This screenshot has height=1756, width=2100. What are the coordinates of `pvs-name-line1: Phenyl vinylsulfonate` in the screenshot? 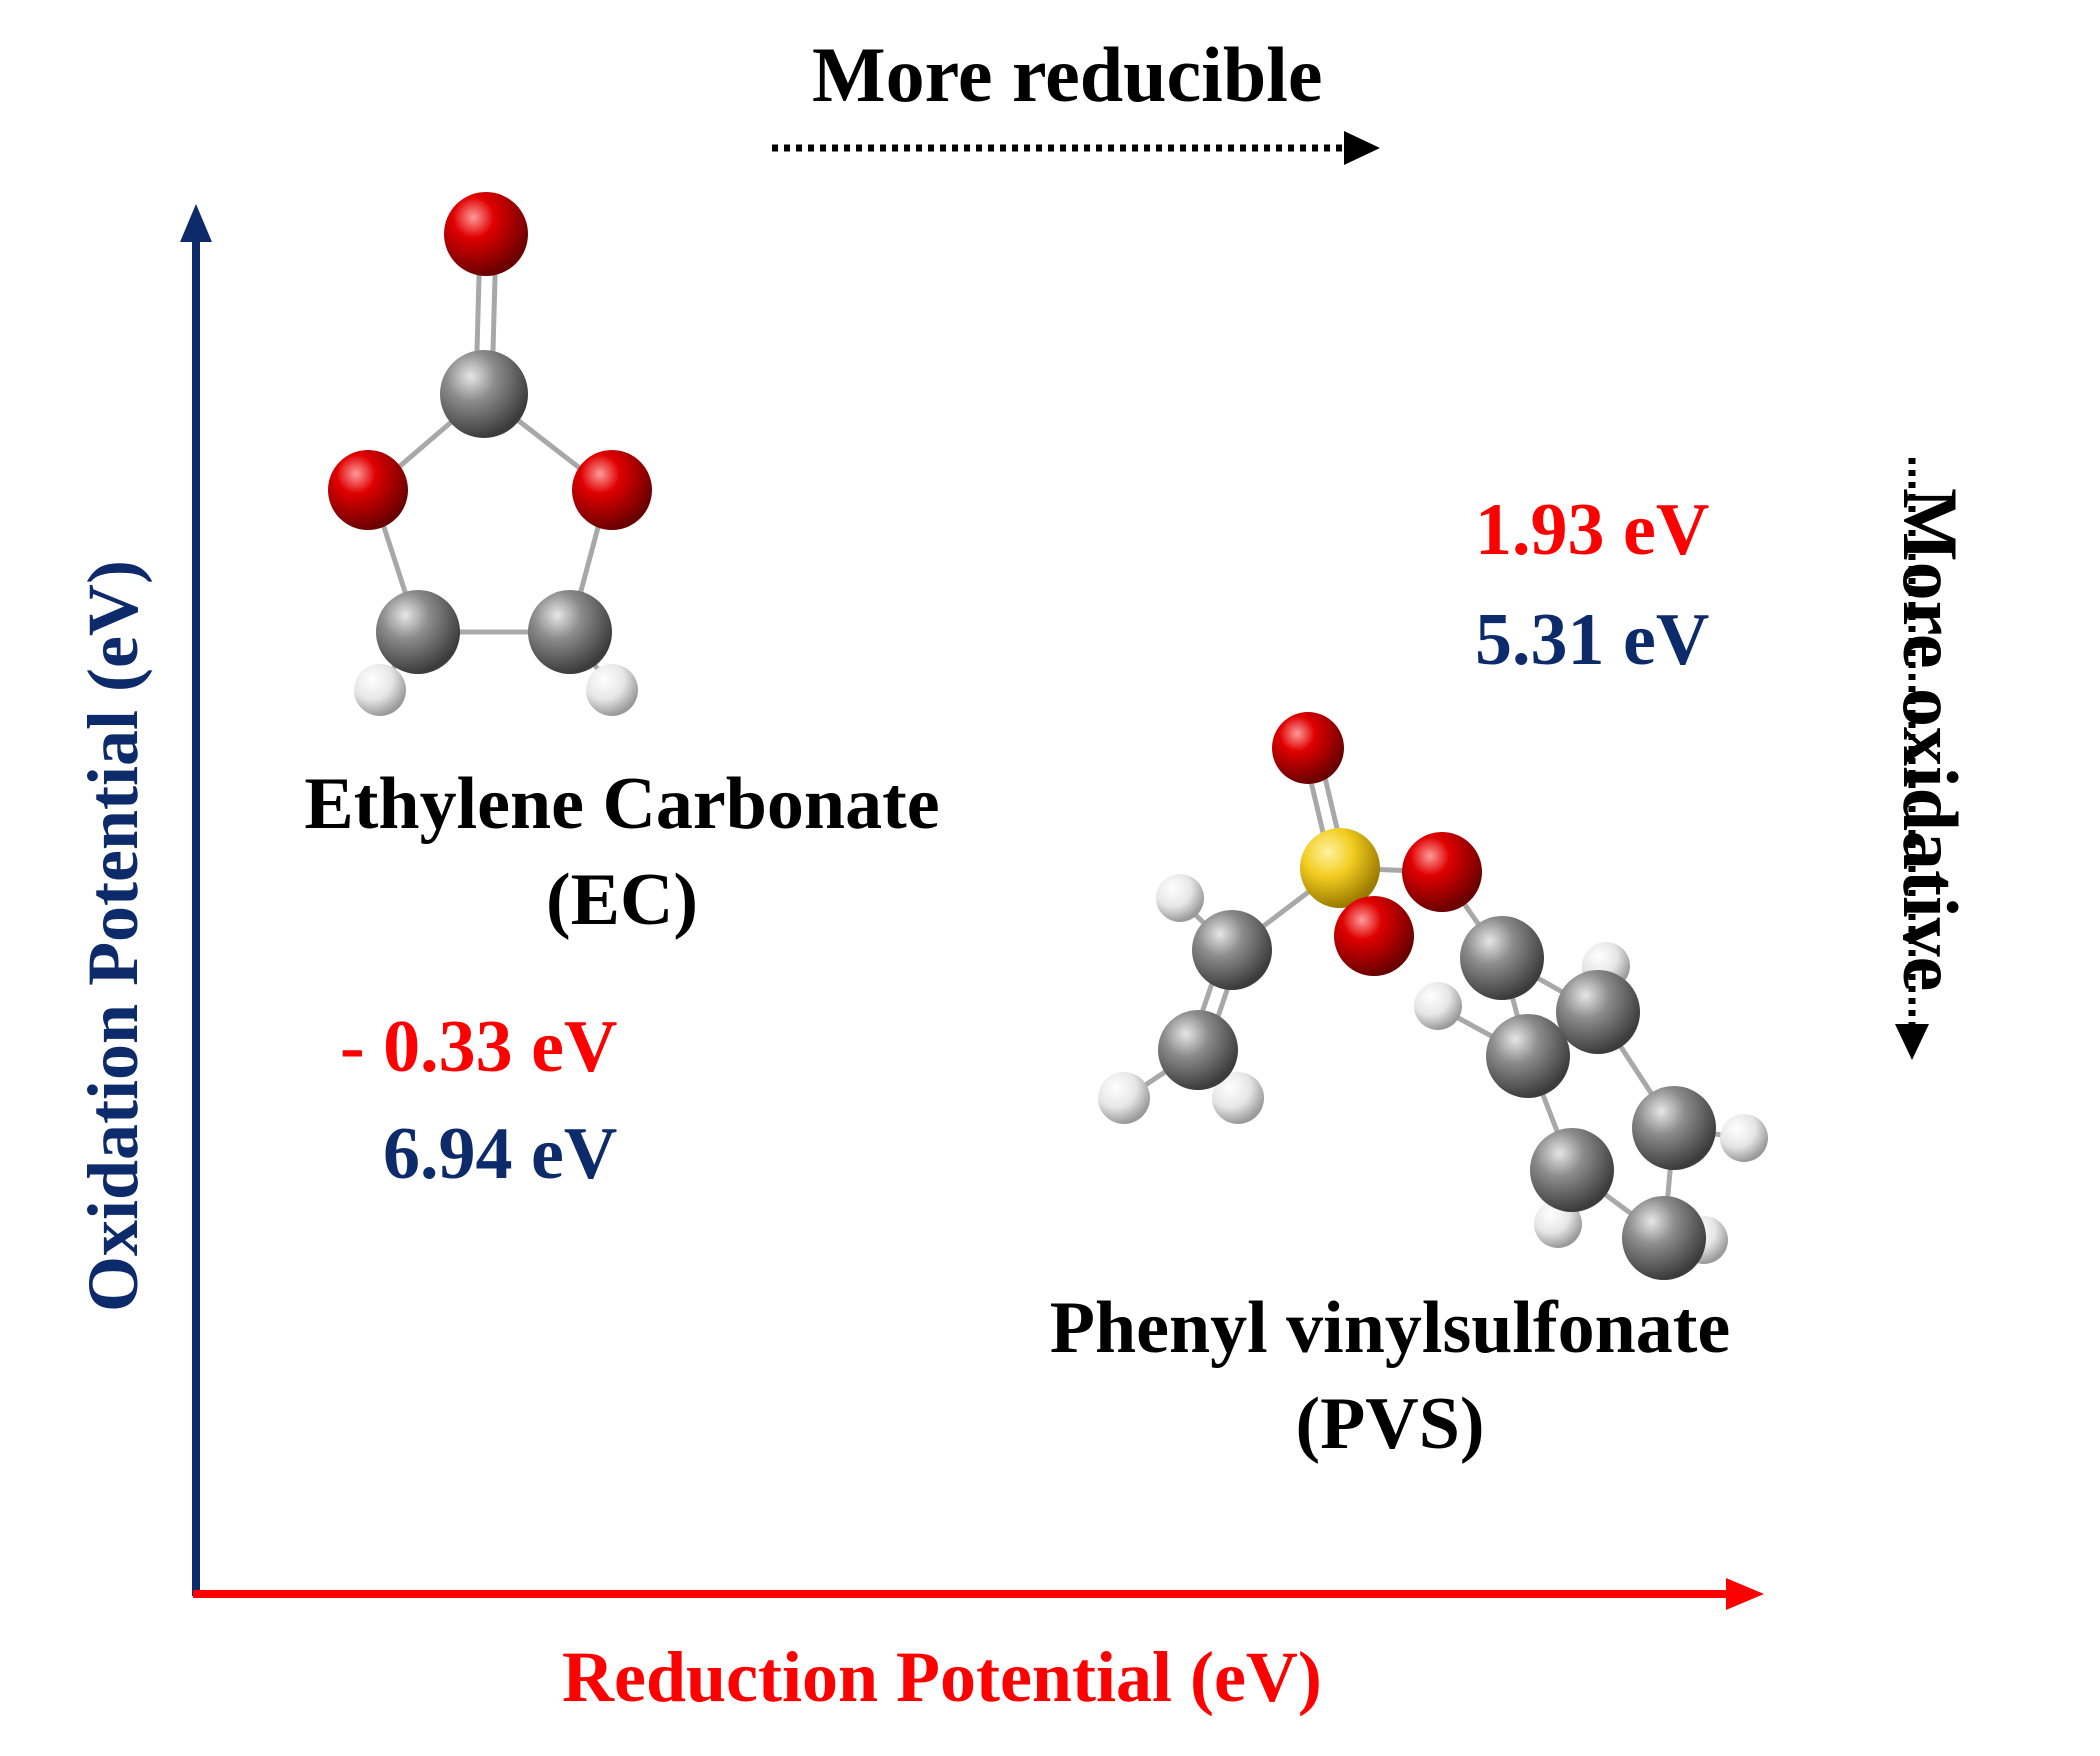 It's located at (1390, 1328).